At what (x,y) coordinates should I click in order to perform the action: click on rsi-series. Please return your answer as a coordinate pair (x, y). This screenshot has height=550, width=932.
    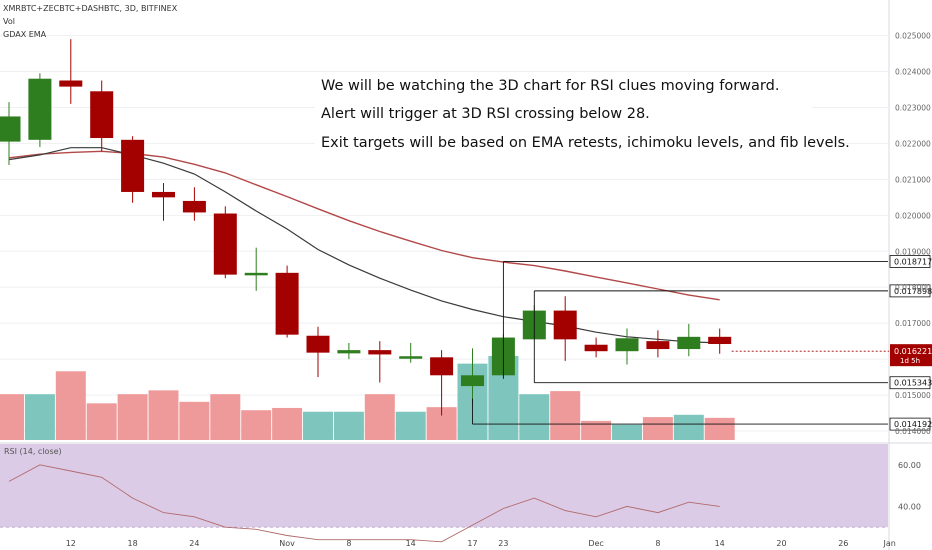
    Looking at the image, I should click on (364, 503).